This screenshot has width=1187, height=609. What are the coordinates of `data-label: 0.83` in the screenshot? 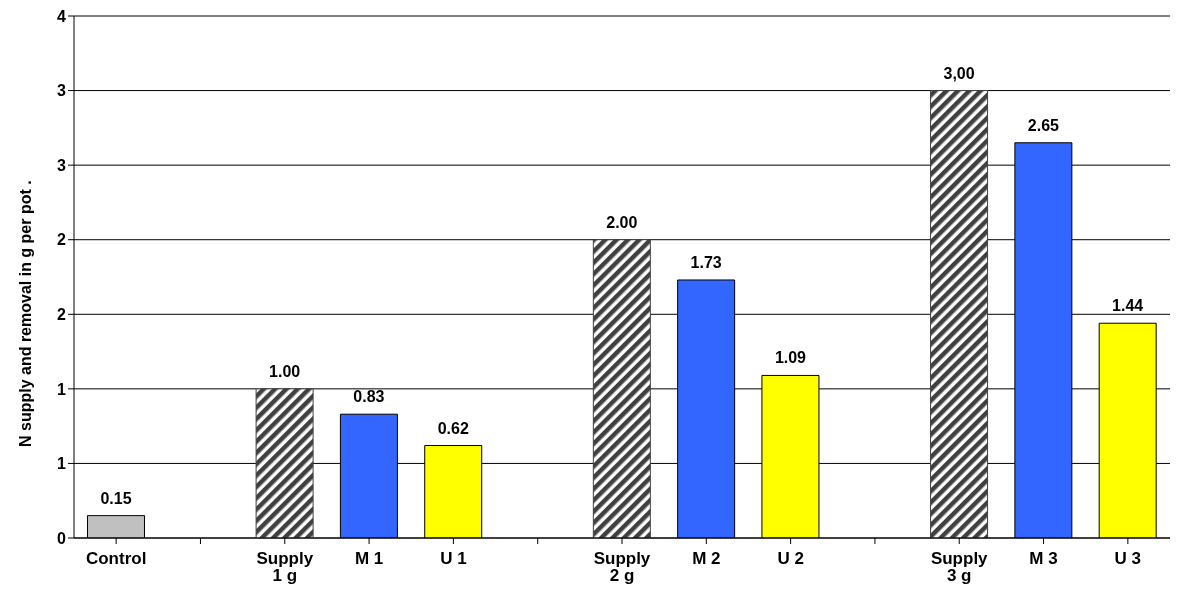 It's located at (369, 397).